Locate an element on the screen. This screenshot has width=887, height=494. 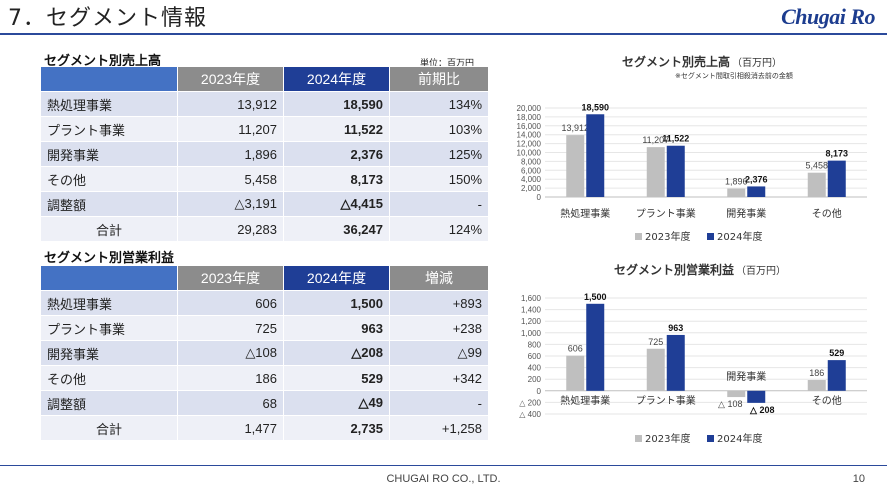
table-row: プラント事業 11,207 11,522 103% is located at coordinates (264, 129).